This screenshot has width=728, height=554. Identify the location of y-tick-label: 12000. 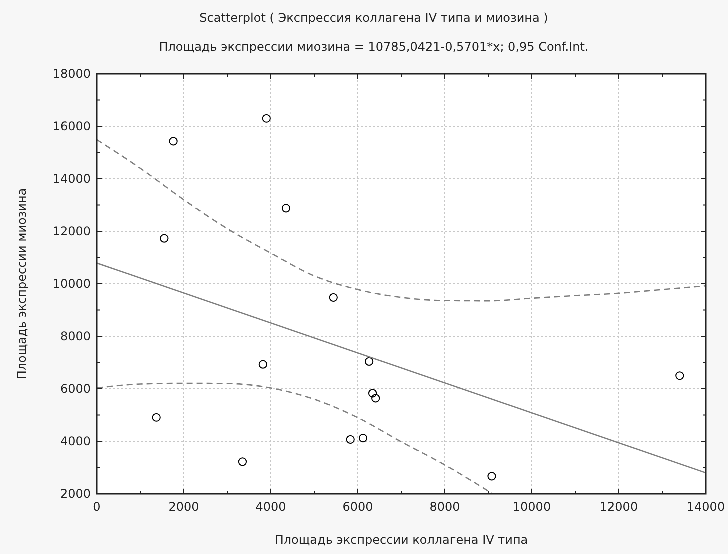
(71, 231).